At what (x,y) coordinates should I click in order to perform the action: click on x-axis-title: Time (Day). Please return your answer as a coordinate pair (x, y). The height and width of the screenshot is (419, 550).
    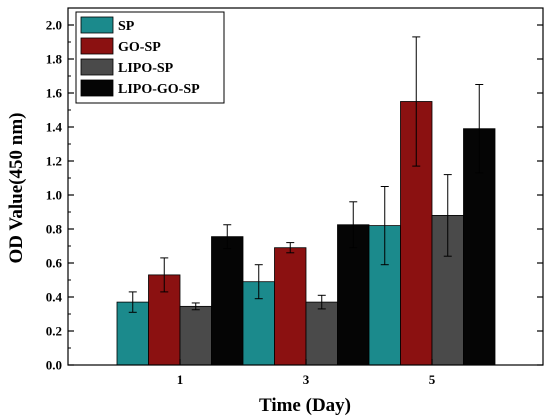
    Looking at the image, I should click on (305, 405).